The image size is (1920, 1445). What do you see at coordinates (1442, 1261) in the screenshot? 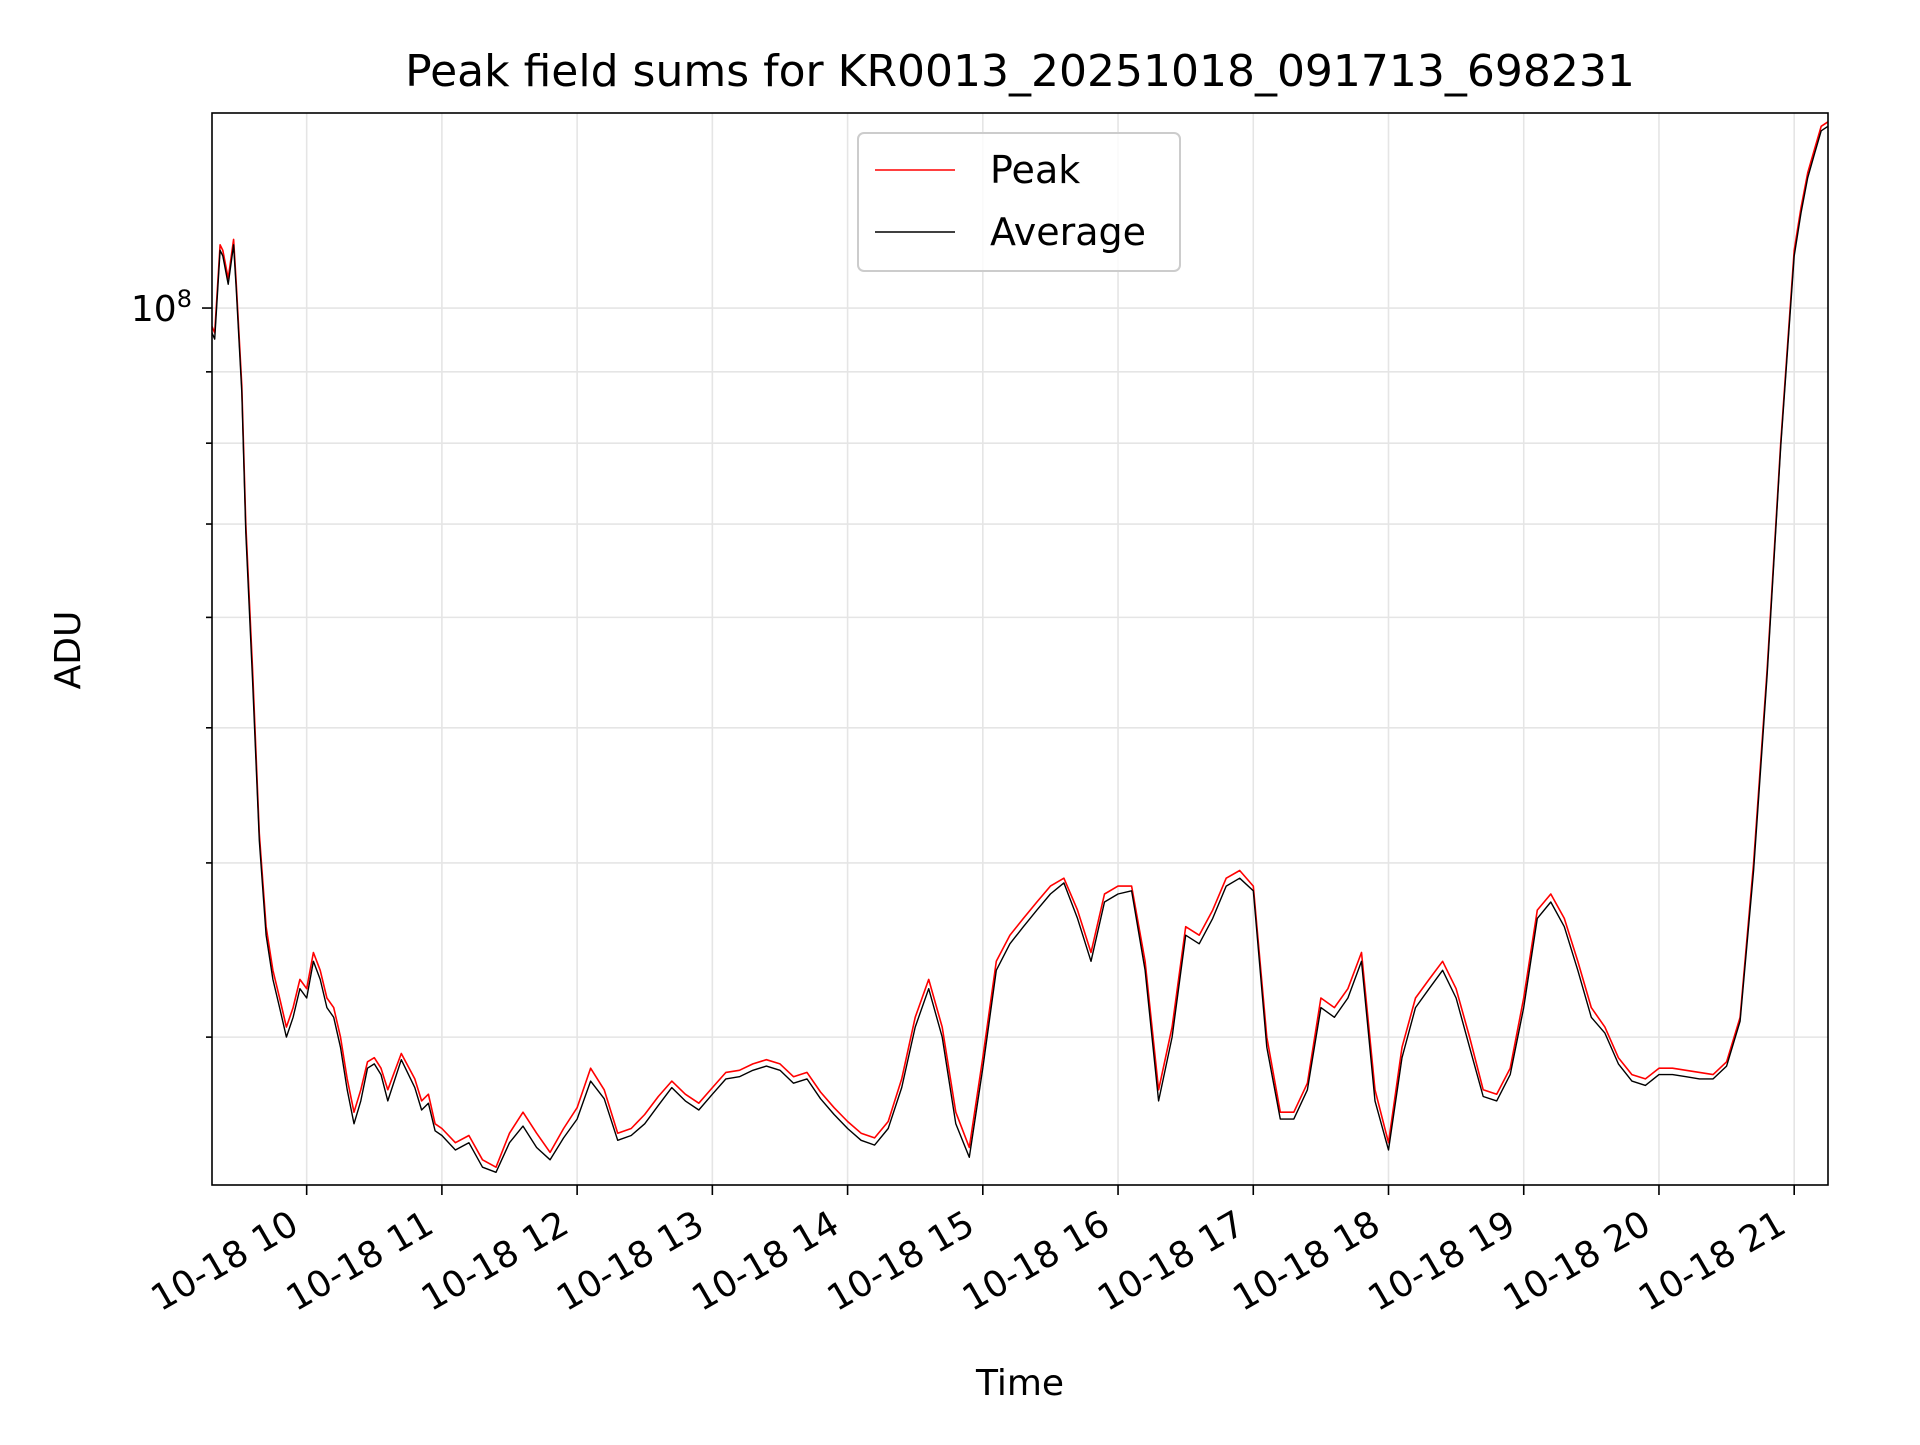
I see `x-tick-label: 10-18 19` at bounding box center [1442, 1261].